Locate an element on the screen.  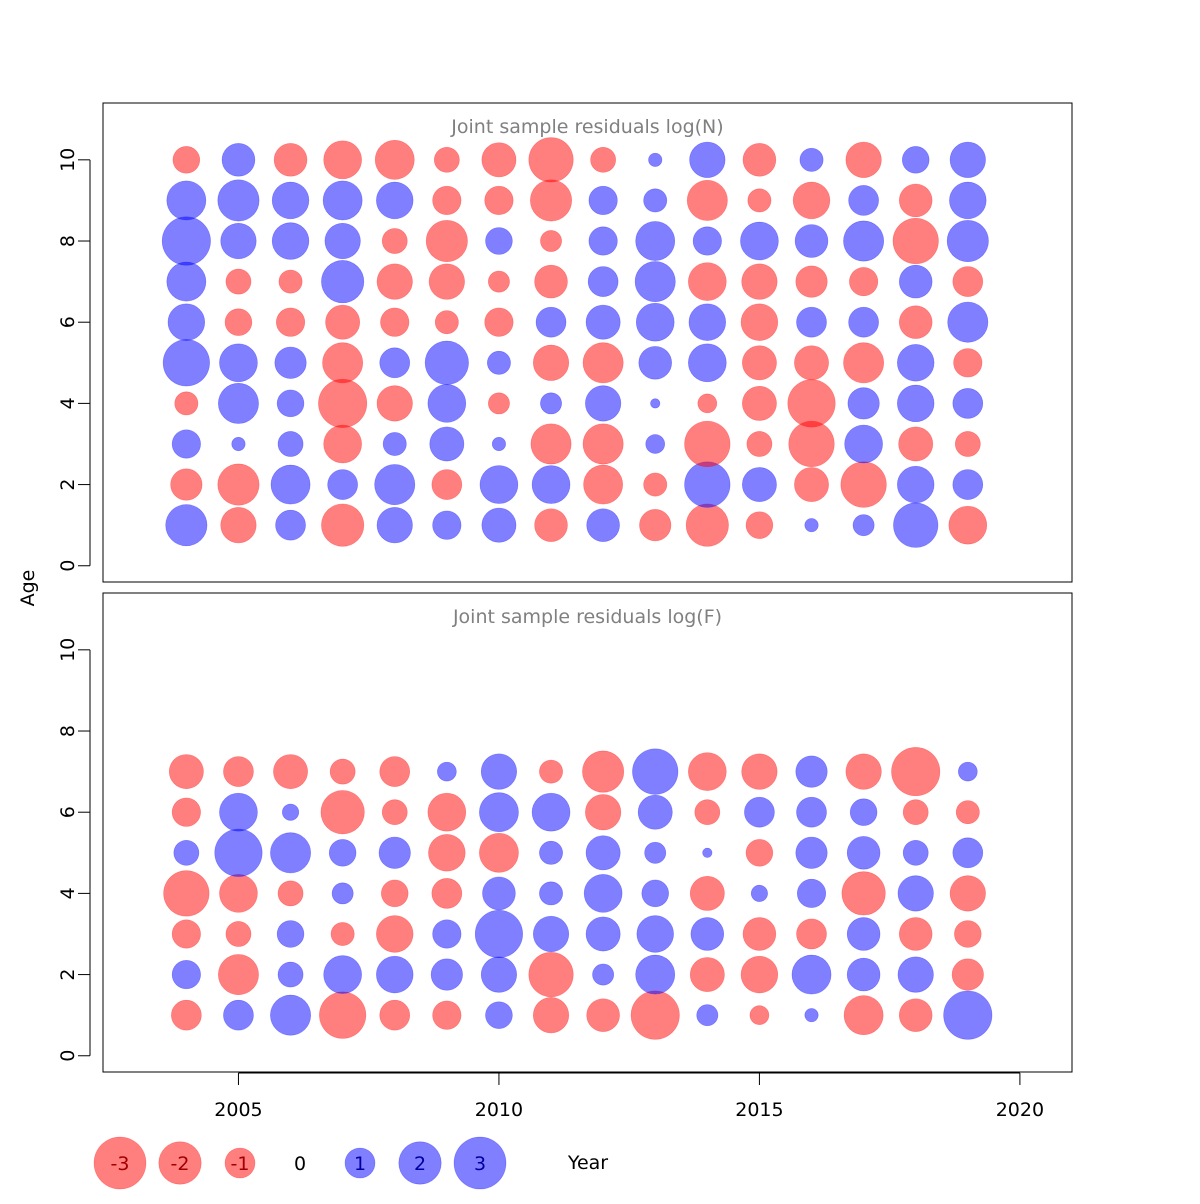
x-tick-label: 2020 is located at coordinates (1020, 1110).